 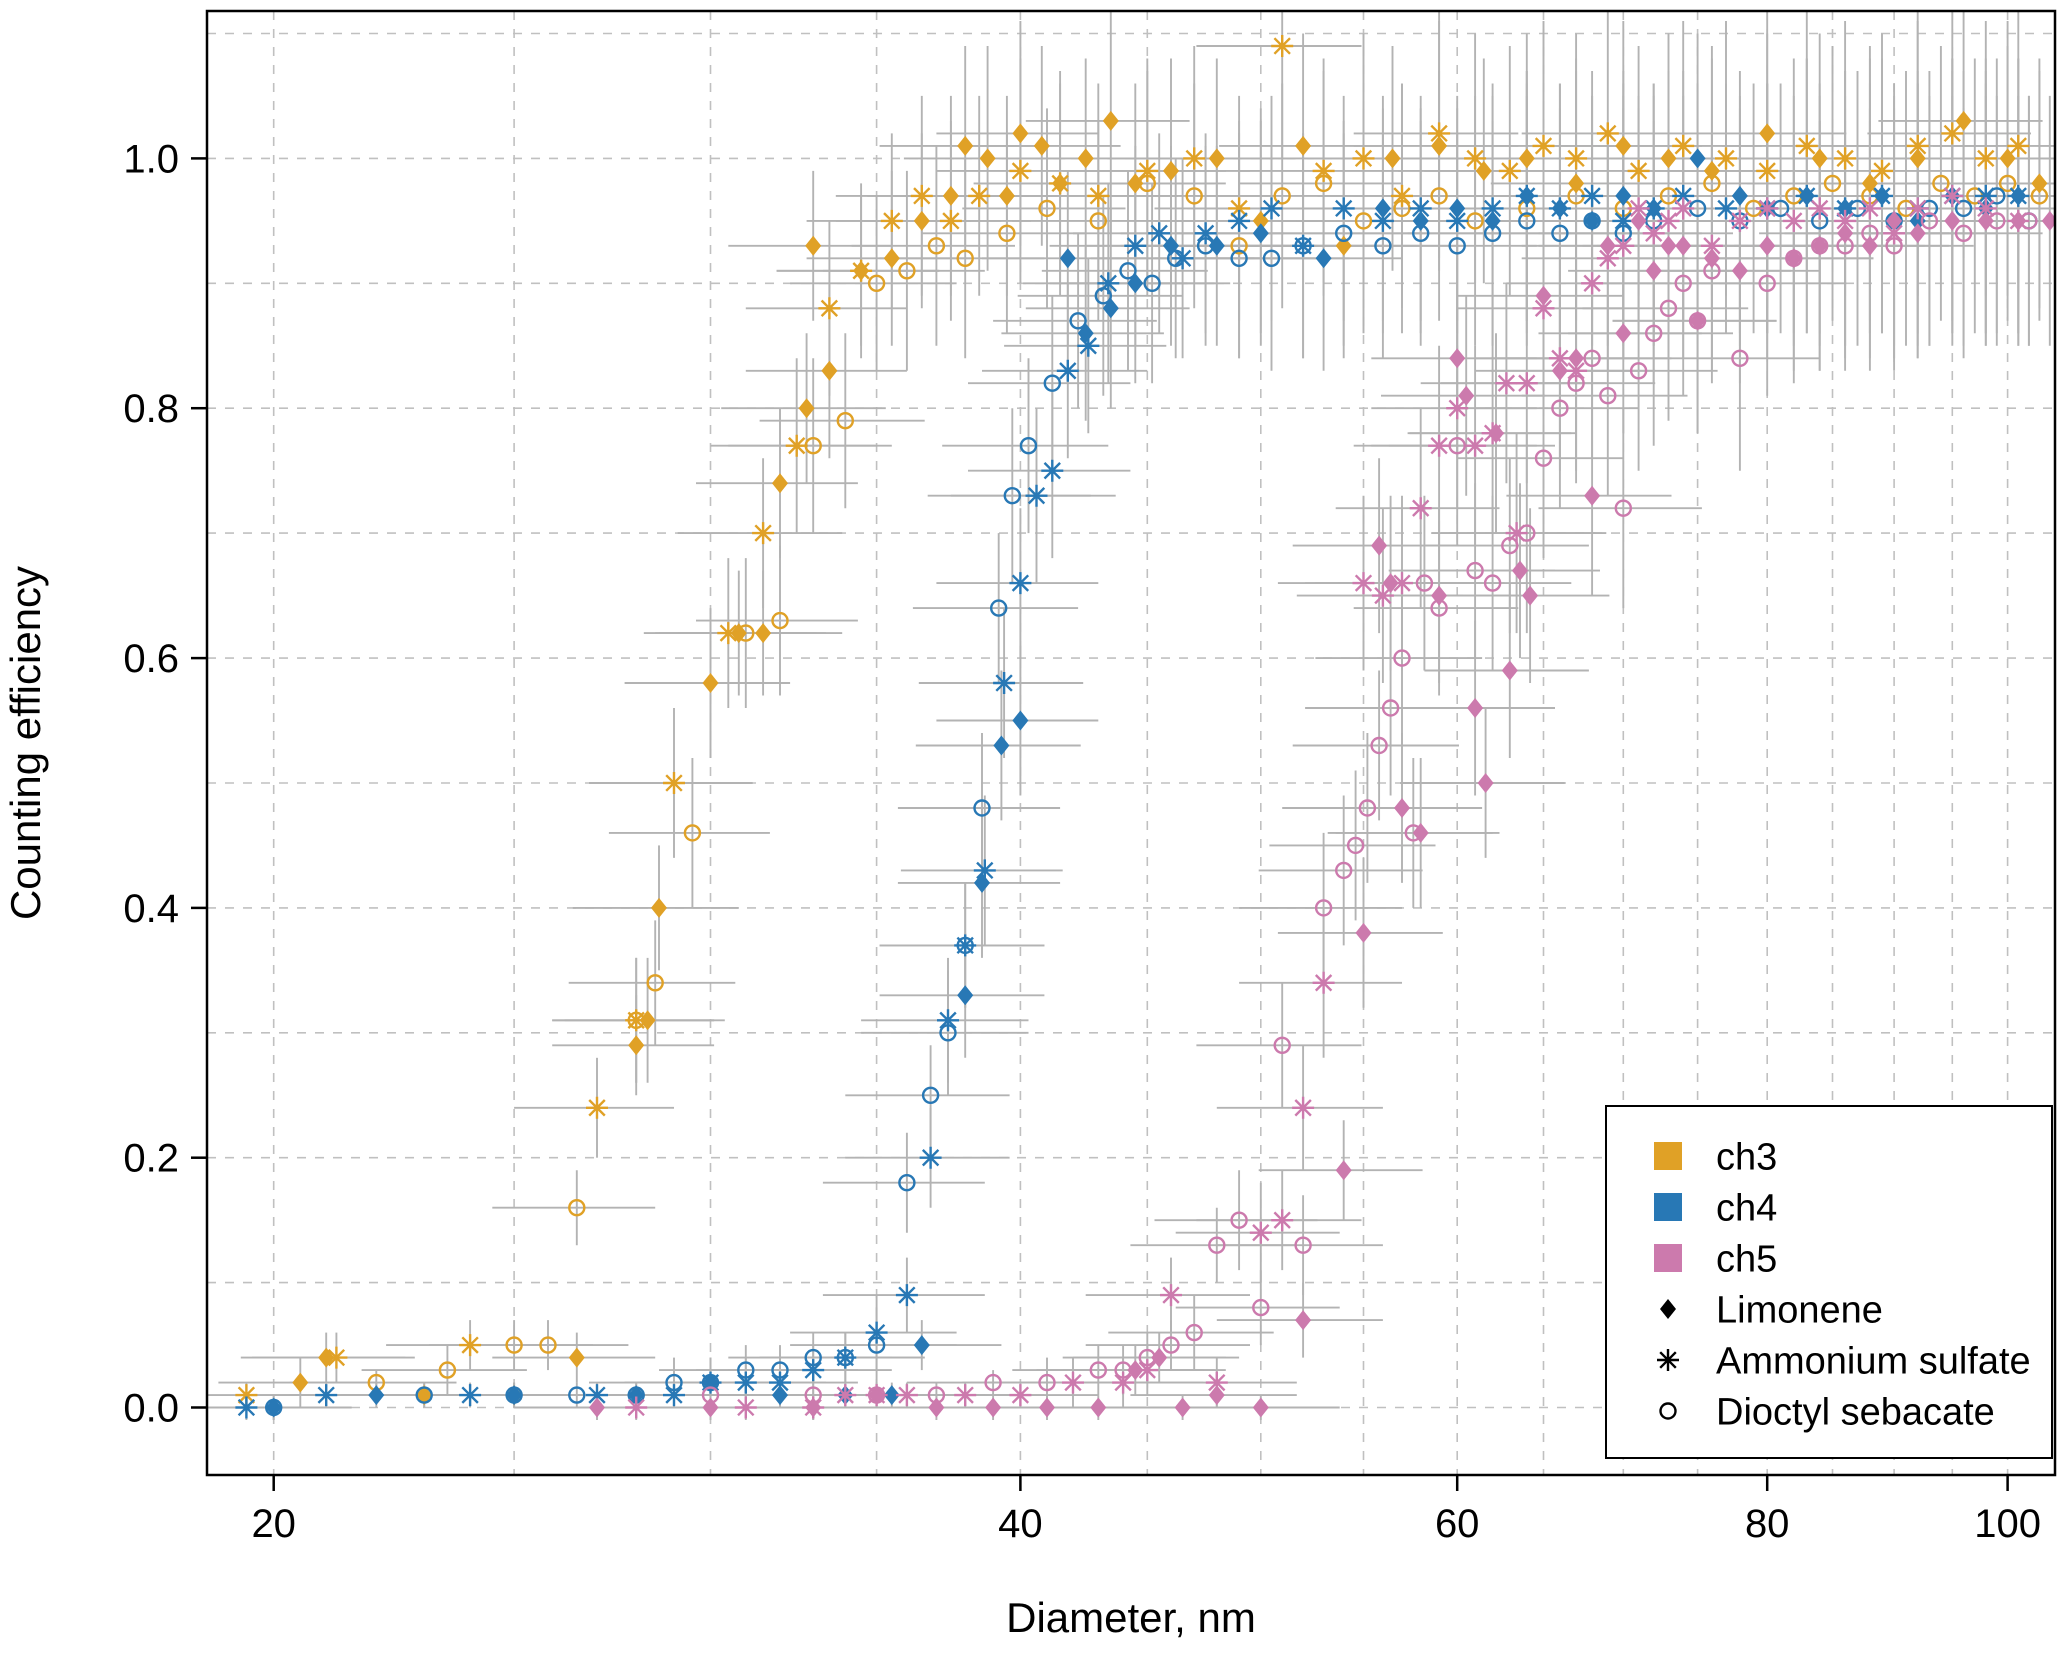 I want to click on legend-item-ch4: ch4, so click(x=1715, y=1208).